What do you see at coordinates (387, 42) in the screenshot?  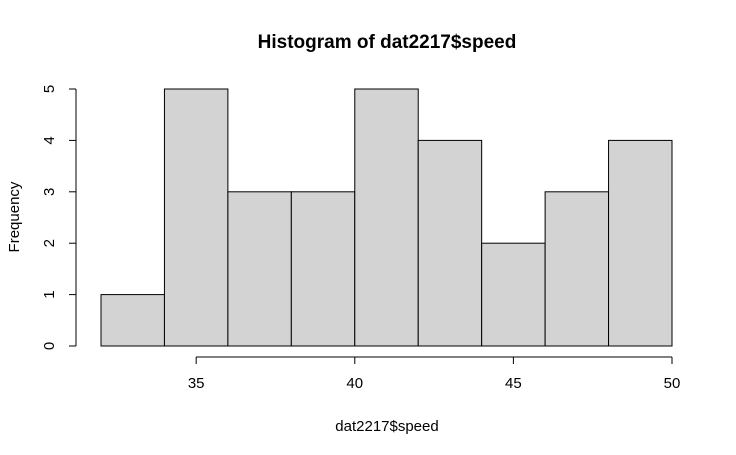 I see `chart-title: Histogram of dat2217$speed` at bounding box center [387, 42].